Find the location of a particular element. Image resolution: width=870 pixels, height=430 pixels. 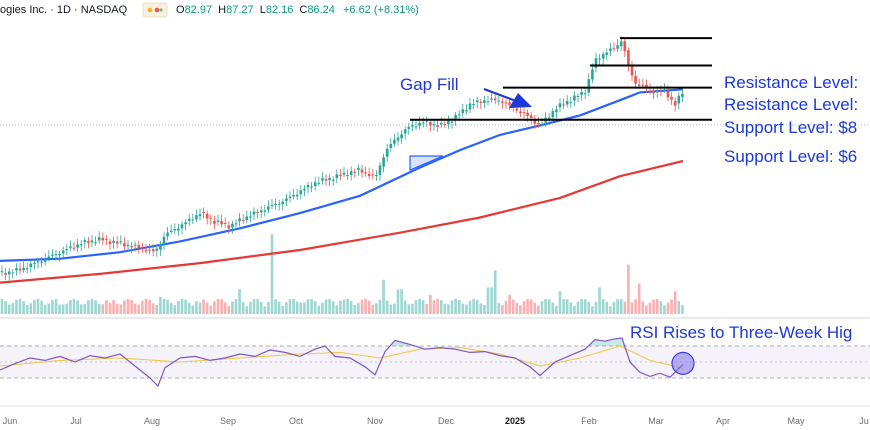

x-tick-label: Jul is located at coordinates (76, 421).